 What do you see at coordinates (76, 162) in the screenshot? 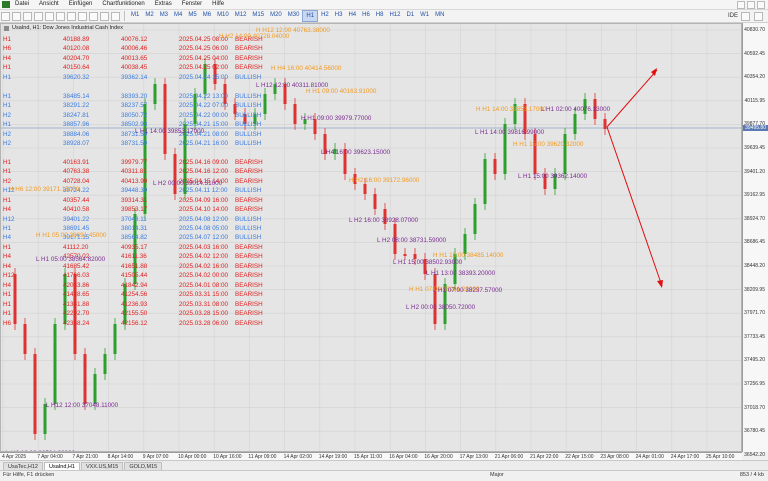
I see `signal-p1: 40163.91` at bounding box center [76, 162].